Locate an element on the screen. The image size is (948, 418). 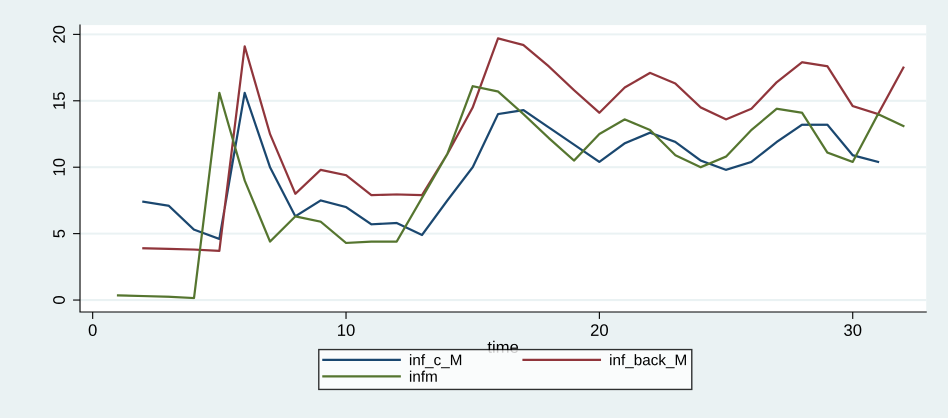
y-tick-label: 15 is located at coordinates (59, 100).